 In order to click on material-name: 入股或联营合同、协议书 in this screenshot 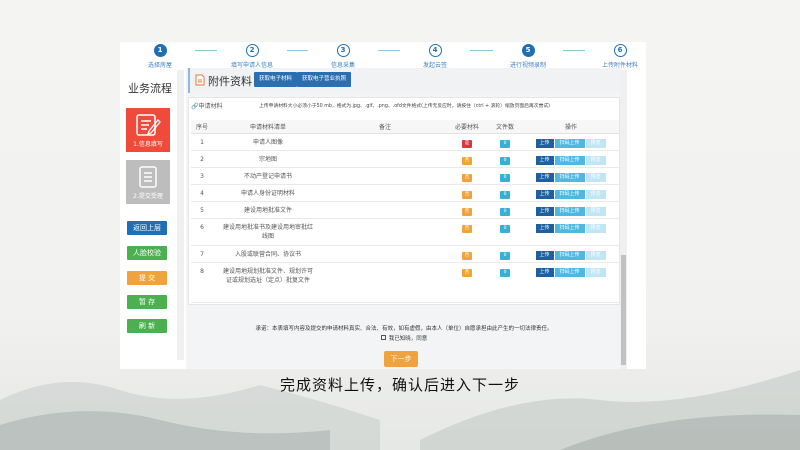, I will do `click(268, 254)`.